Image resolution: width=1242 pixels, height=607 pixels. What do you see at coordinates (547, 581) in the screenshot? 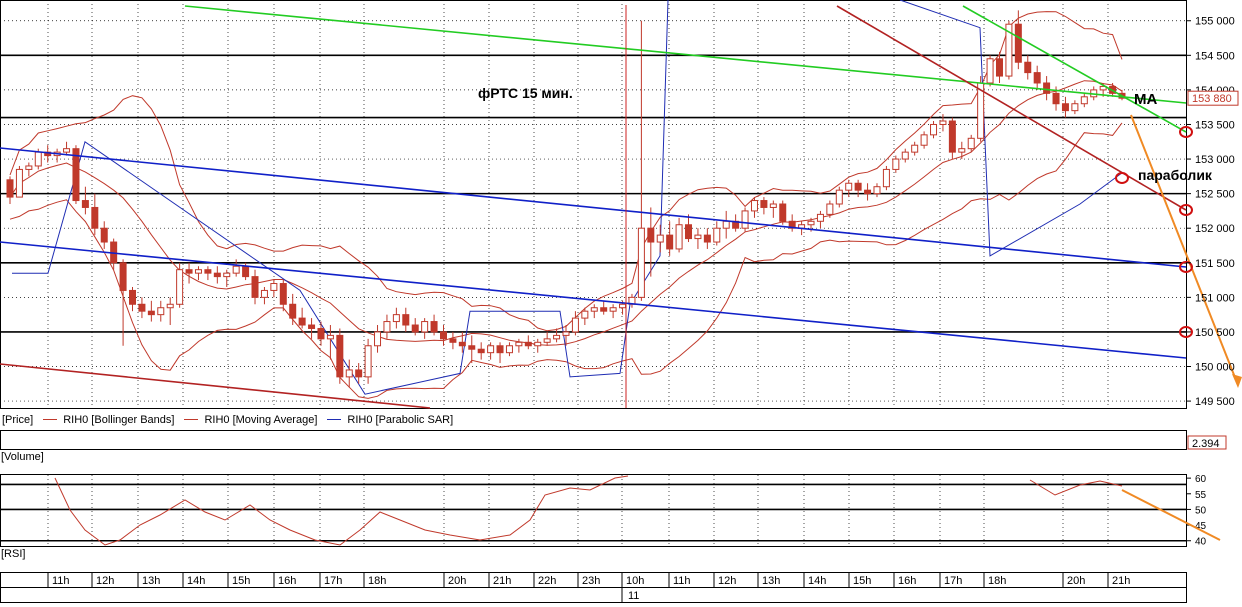
I see `time-tick-label: 22h` at bounding box center [547, 581].